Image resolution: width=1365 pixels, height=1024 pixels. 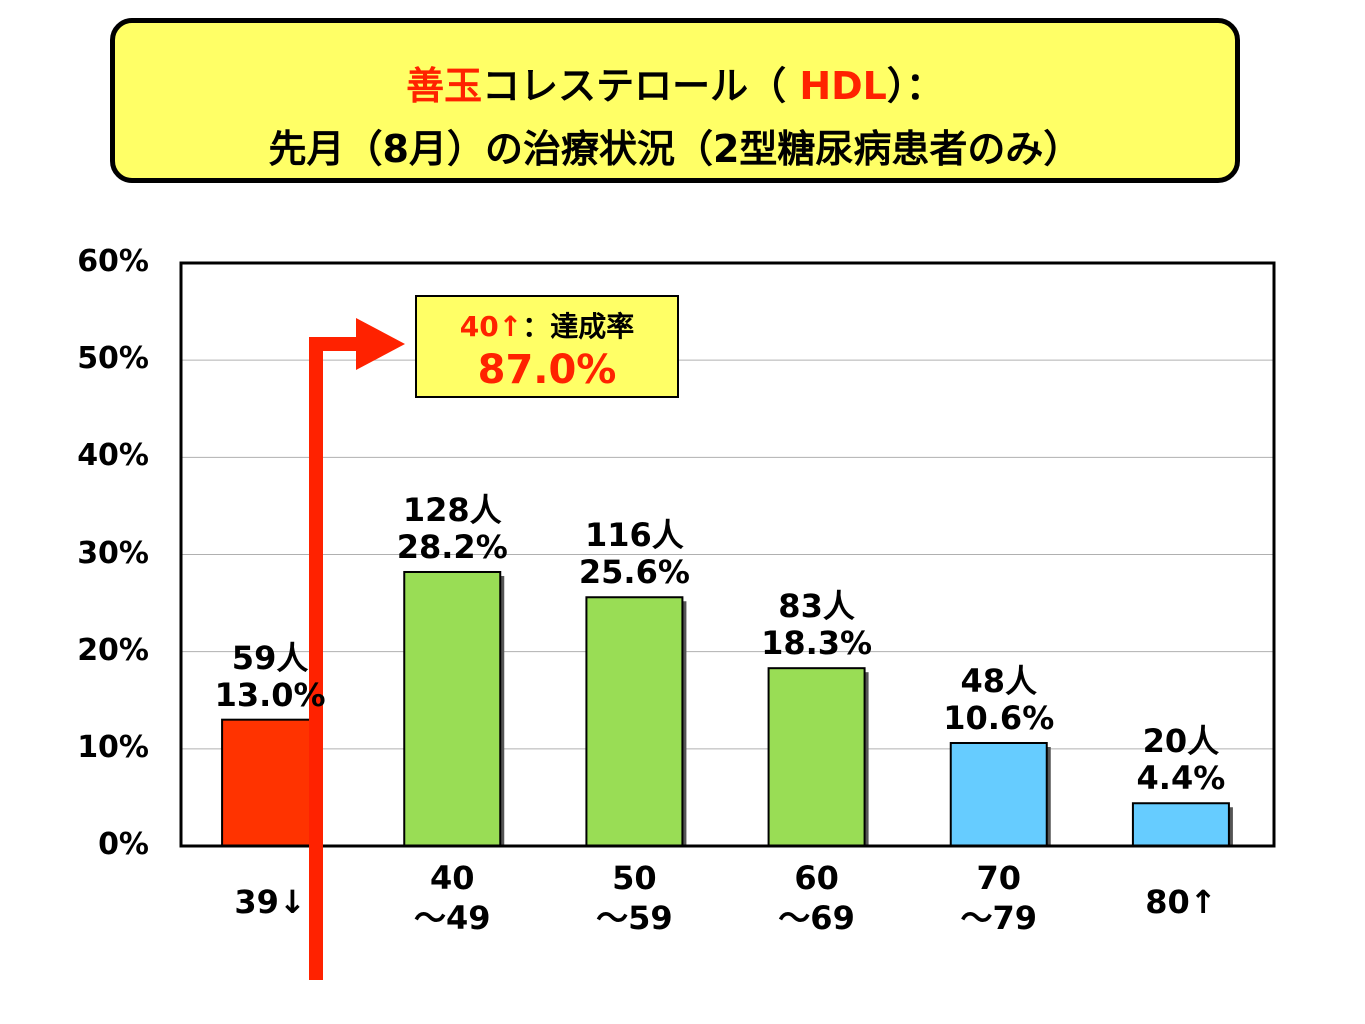 What do you see at coordinates (113, 650) in the screenshot?
I see `y-tick-label: 20%` at bounding box center [113, 650].